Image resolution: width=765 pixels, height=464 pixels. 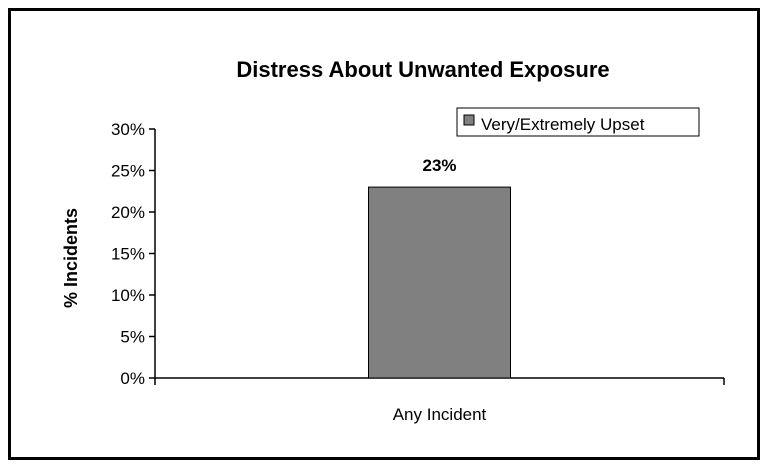 I want to click on bar-data-label: 23%, so click(x=439, y=165).